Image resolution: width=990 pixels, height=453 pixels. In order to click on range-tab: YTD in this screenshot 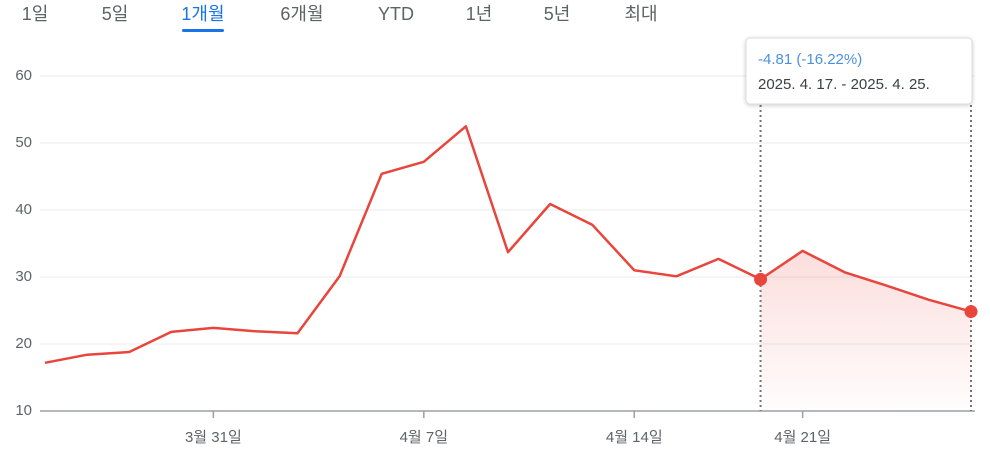, I will do `click(396, 14)`.